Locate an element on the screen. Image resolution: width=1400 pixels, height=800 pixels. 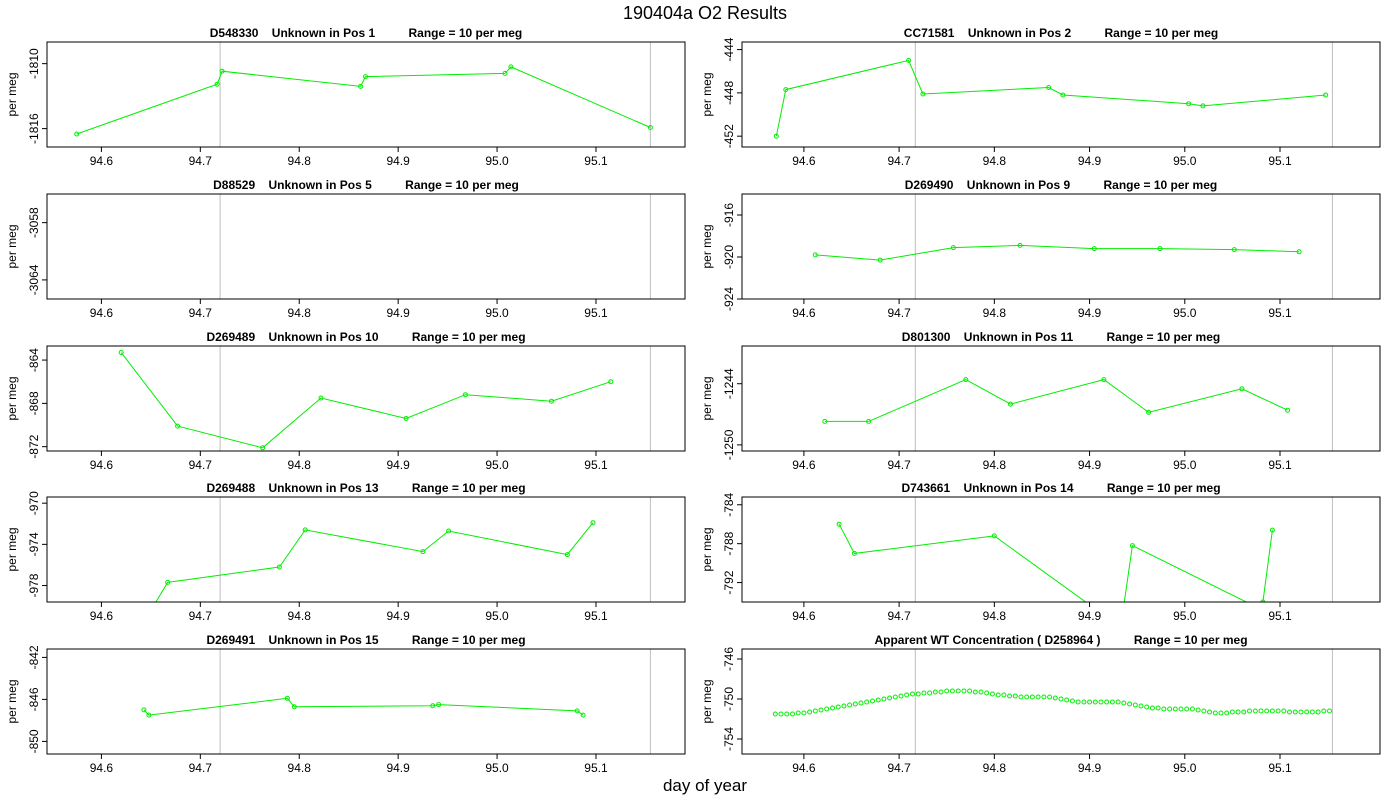
y-tick-label: -1250 is located at coordinates (729, 444).